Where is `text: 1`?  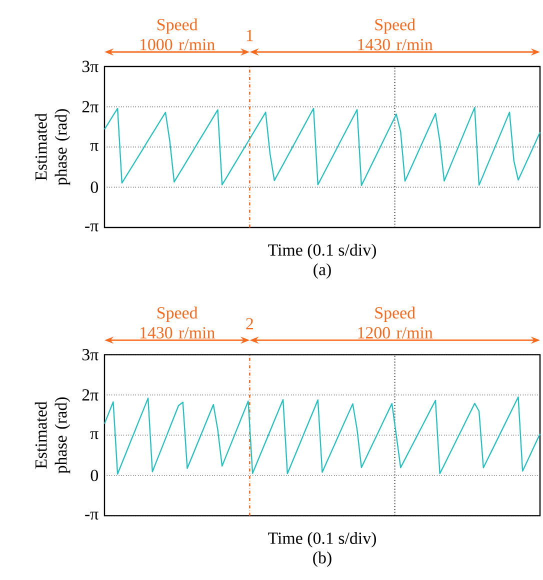 text: 1 is located at coordinates (249, 36).